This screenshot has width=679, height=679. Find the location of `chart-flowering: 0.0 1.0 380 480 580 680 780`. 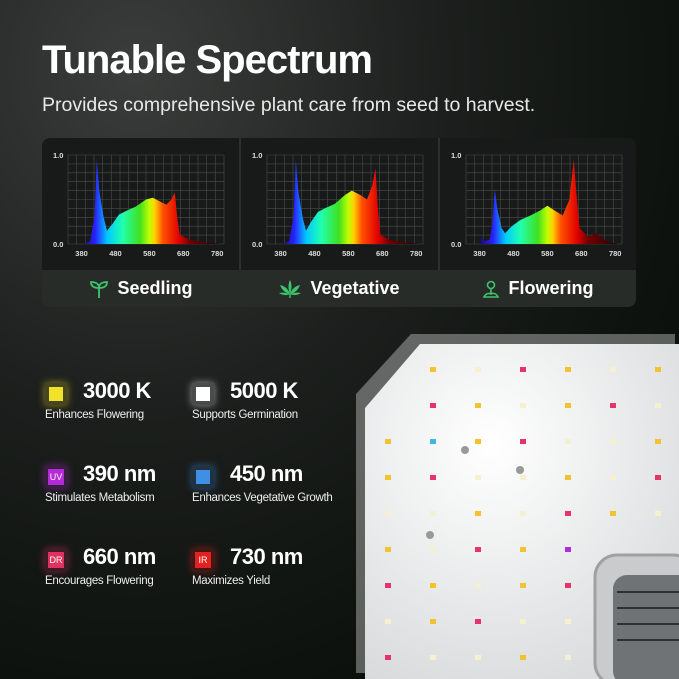

chart-flowering: 0.0 1.0 380 480 580 680 780 is located at coordinates (538, 204).